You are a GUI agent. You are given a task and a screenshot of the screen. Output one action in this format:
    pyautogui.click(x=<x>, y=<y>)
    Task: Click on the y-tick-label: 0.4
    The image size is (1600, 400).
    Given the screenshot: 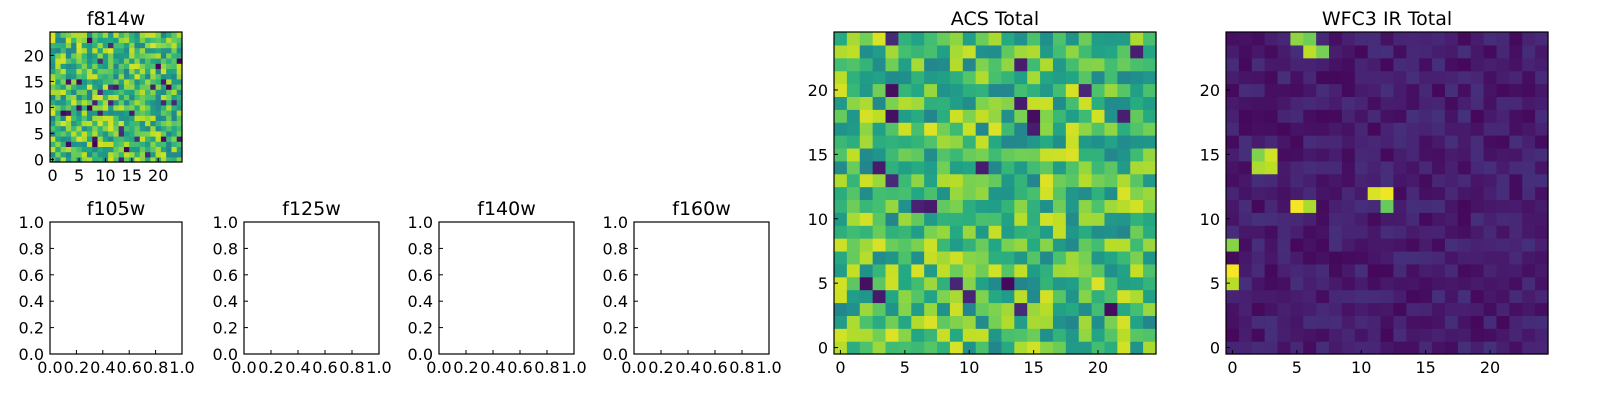 What is the action you would take?
    pyautogui.click(x=615, y=301)
    